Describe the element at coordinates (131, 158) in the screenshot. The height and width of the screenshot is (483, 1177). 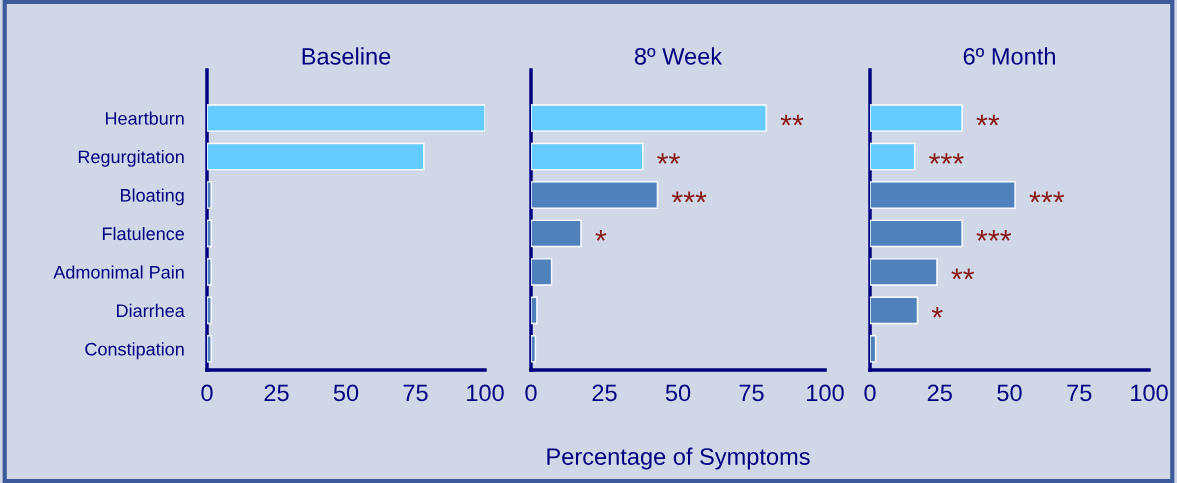
I see `y-tick-label: Regurgitation` at that location.